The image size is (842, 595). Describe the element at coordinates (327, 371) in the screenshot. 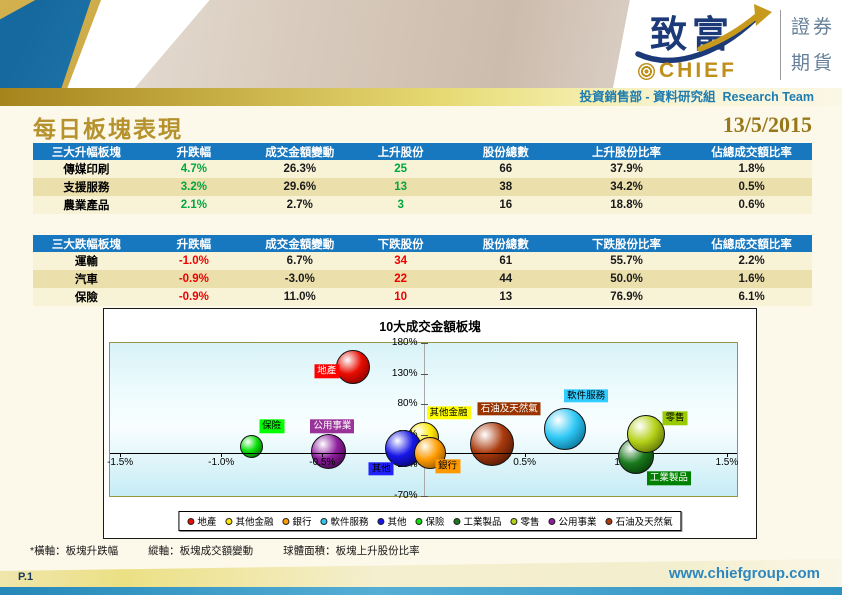

I see `chart-bubble-label: 地產` at that location.